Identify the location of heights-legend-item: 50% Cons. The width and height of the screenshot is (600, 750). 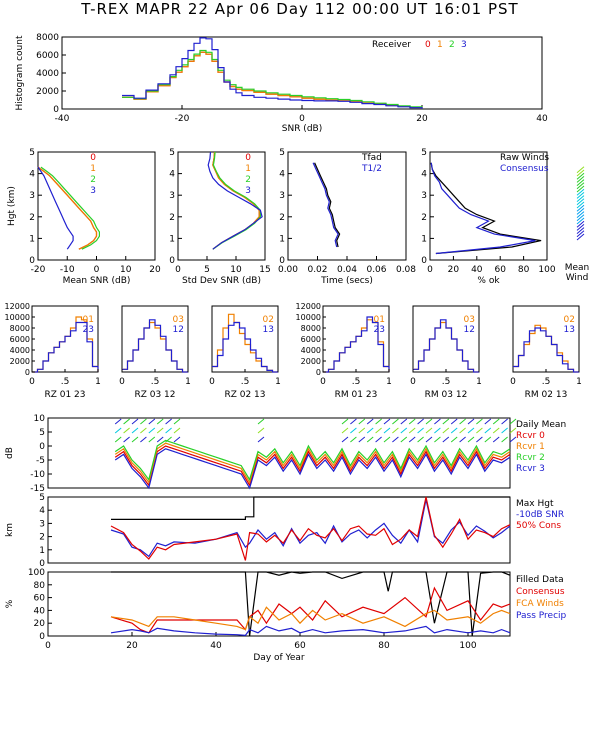
(538, 526).